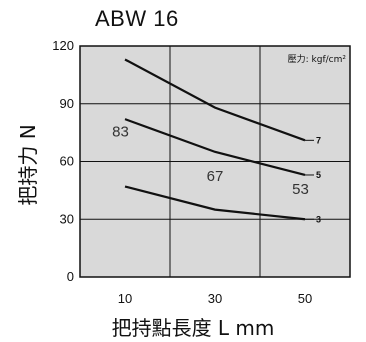 The image size is (366, 342). Describe the element at coordinates (137, 18) in the screenshot. I see `chart-title: ABW 16` at that location.